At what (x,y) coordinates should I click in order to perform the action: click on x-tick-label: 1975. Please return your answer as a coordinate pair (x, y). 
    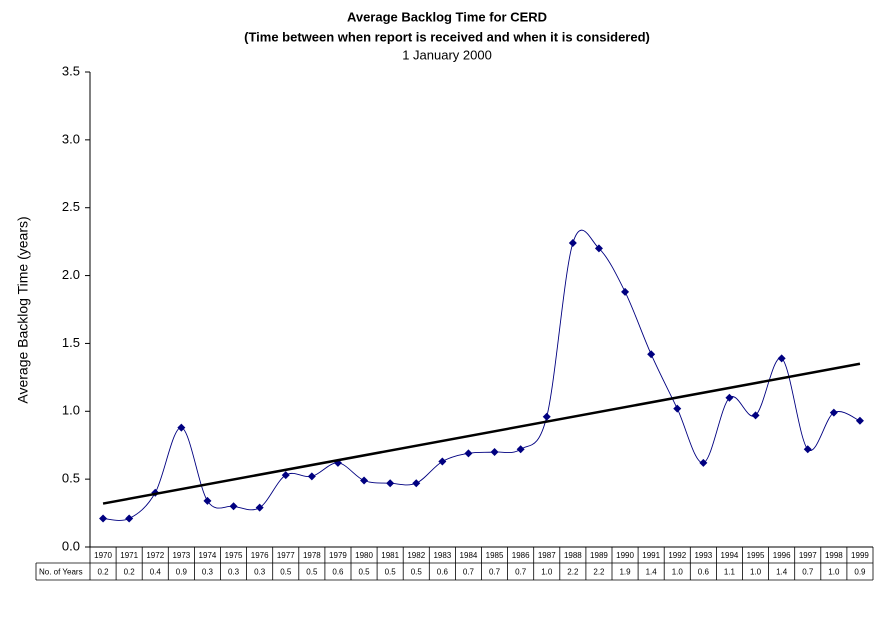
    Looking at the image, I should click on (234, 555).